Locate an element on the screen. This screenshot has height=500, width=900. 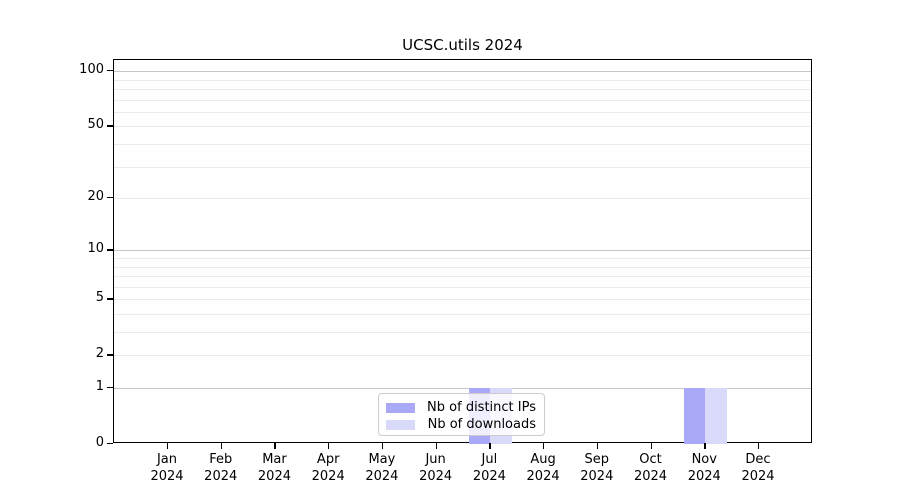
x-axis-tick-label: Nov 2024 is located at coordinates (704, 468).